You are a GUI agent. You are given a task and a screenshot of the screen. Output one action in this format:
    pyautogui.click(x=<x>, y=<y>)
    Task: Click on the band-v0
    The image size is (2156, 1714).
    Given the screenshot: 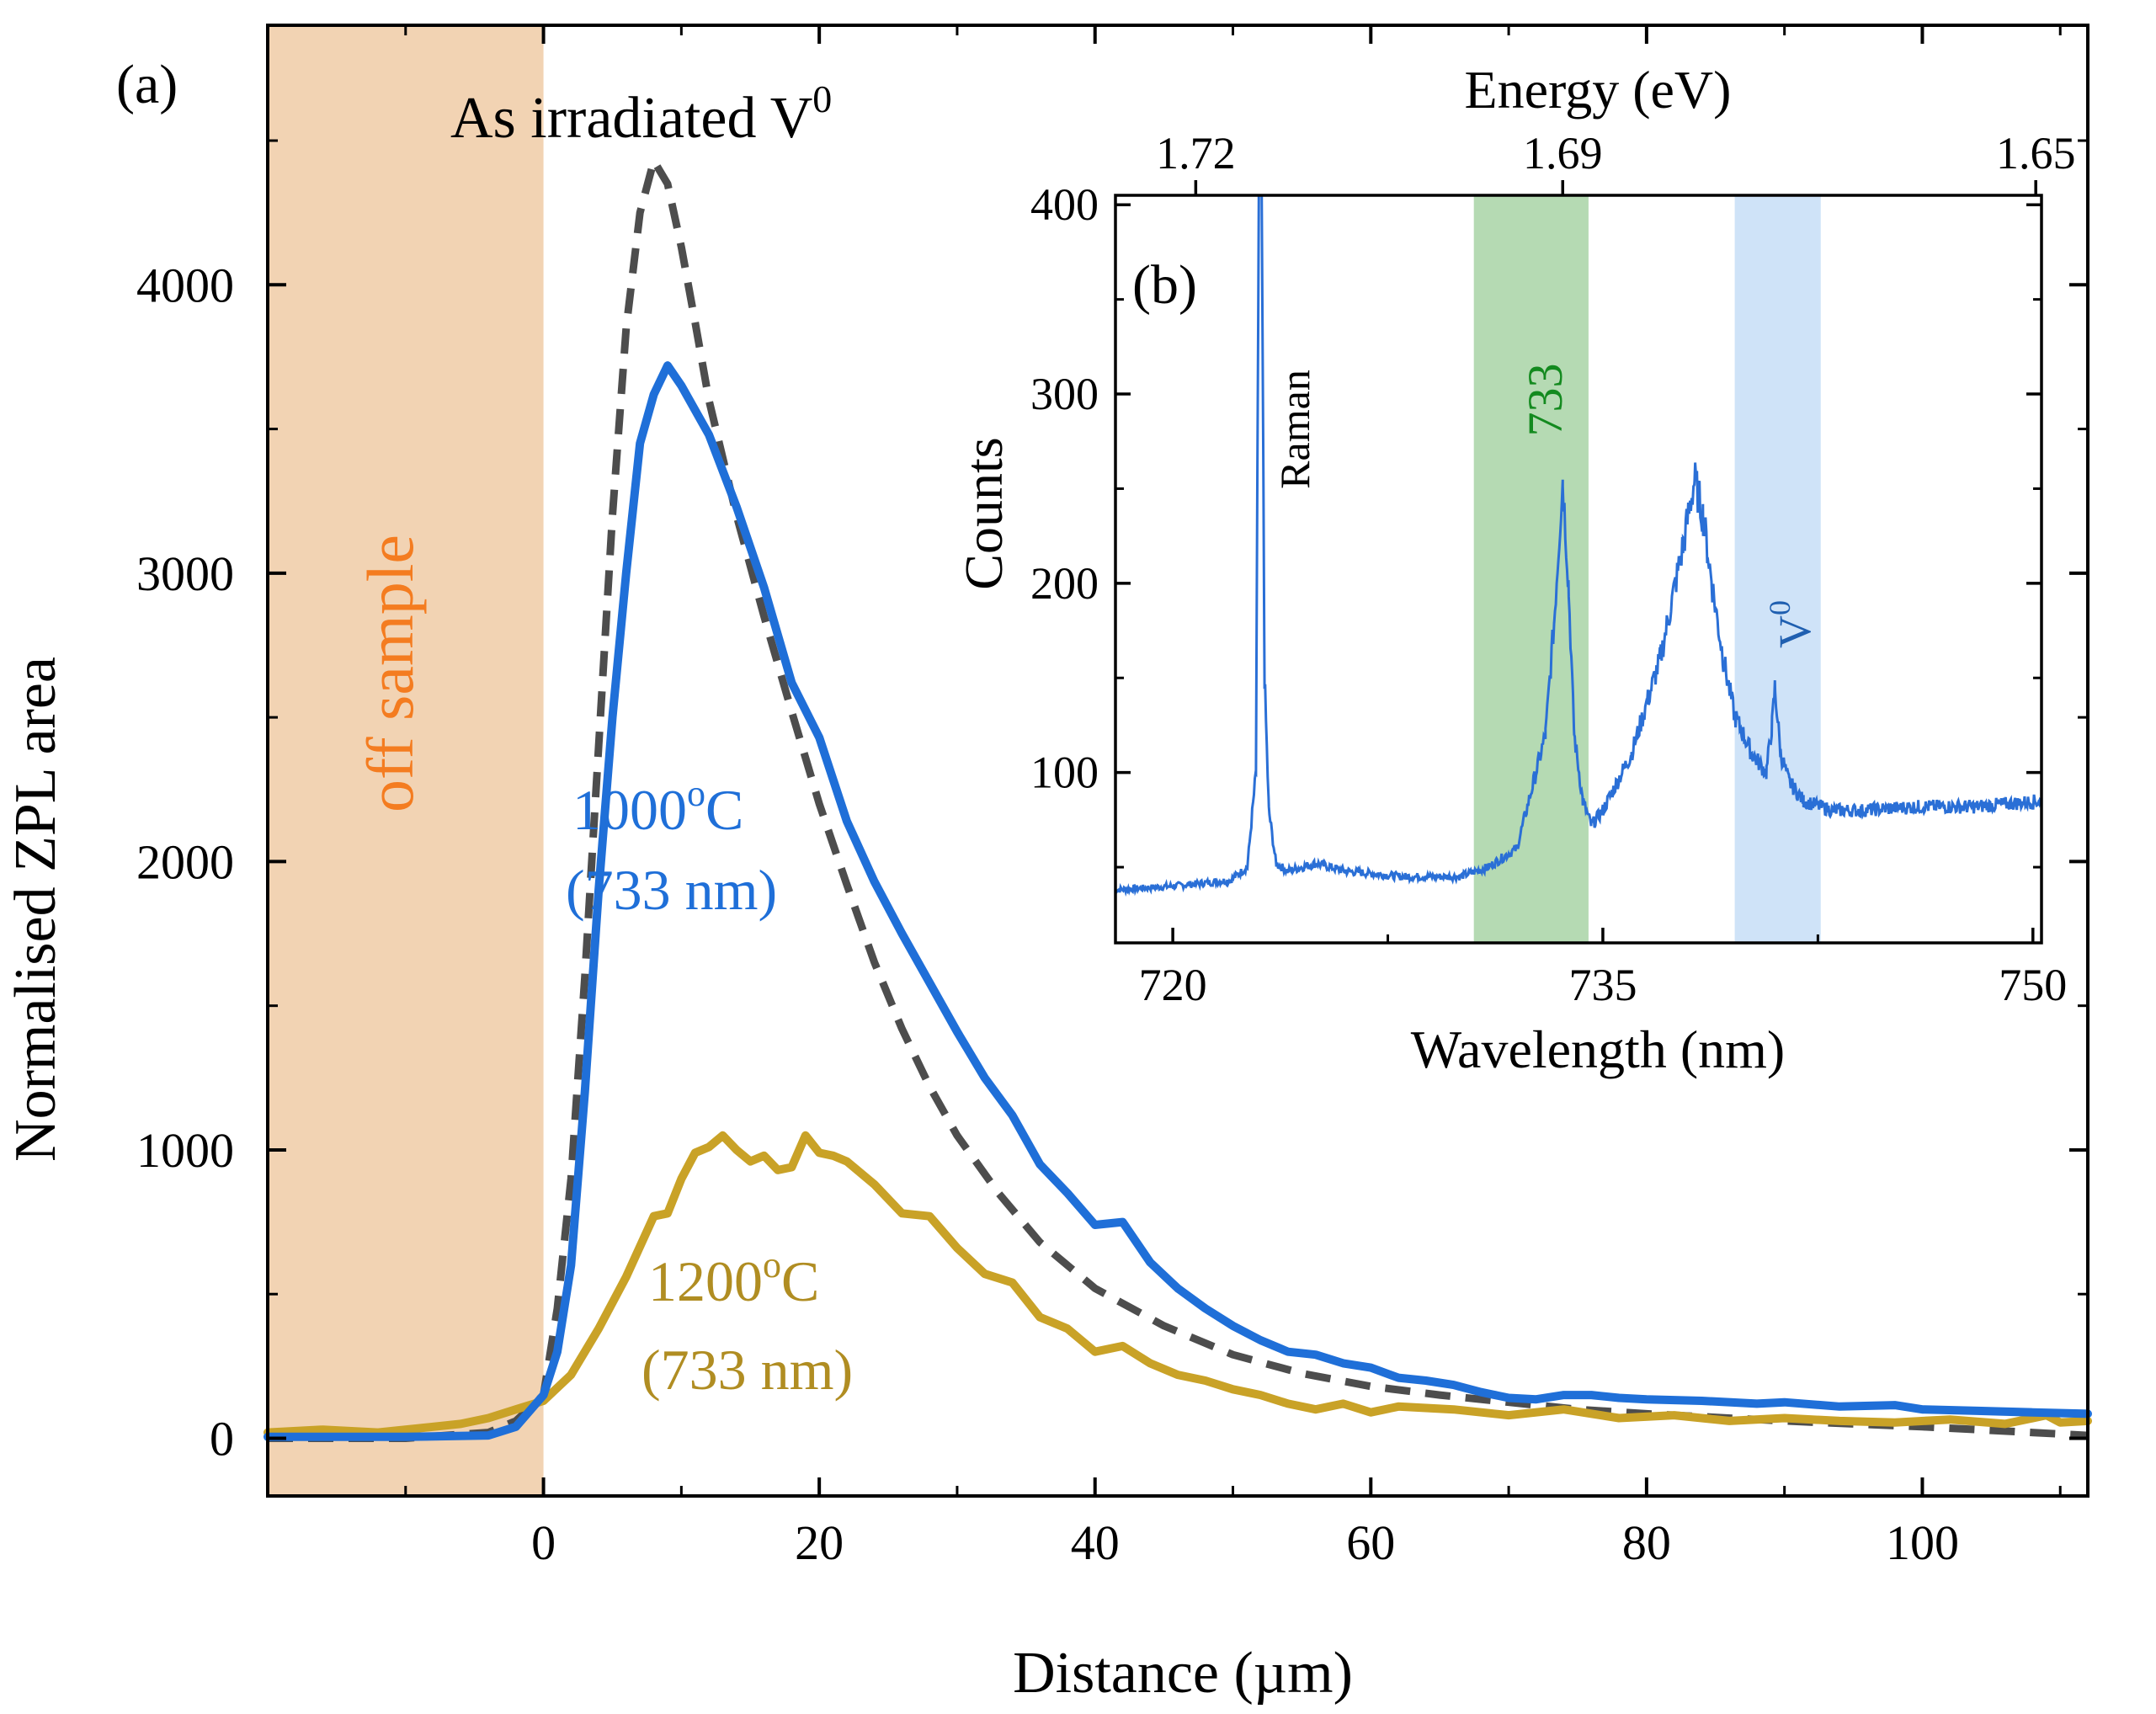 What is the action you would take?
    pyautogui.click(x=1778, y=569)
    